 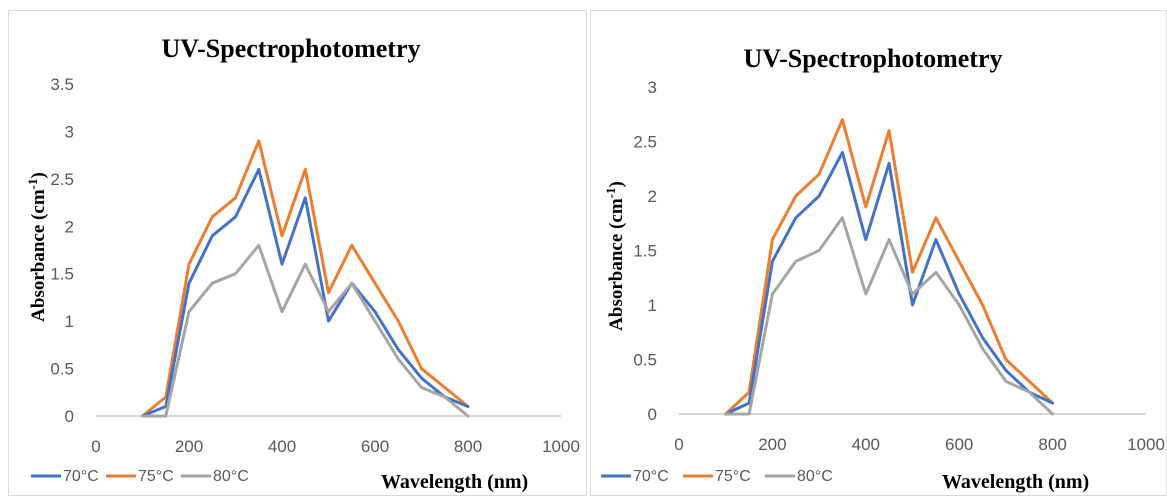 What do you see at coordinates (62, 84) in the screenshot?
I see `y-tick-label: 3.5` at bounding box center [62, 84].